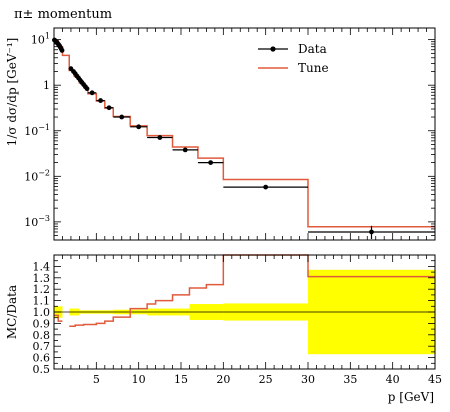  I want to click on x-tick-label: 35, so click(350, 379).